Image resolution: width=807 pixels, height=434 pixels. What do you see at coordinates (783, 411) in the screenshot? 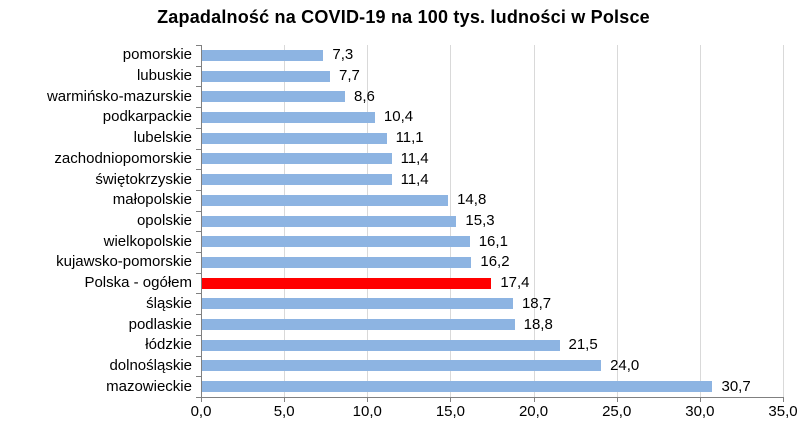
I see `x-tick-label: 35,0` at bounding box center [783, 411].